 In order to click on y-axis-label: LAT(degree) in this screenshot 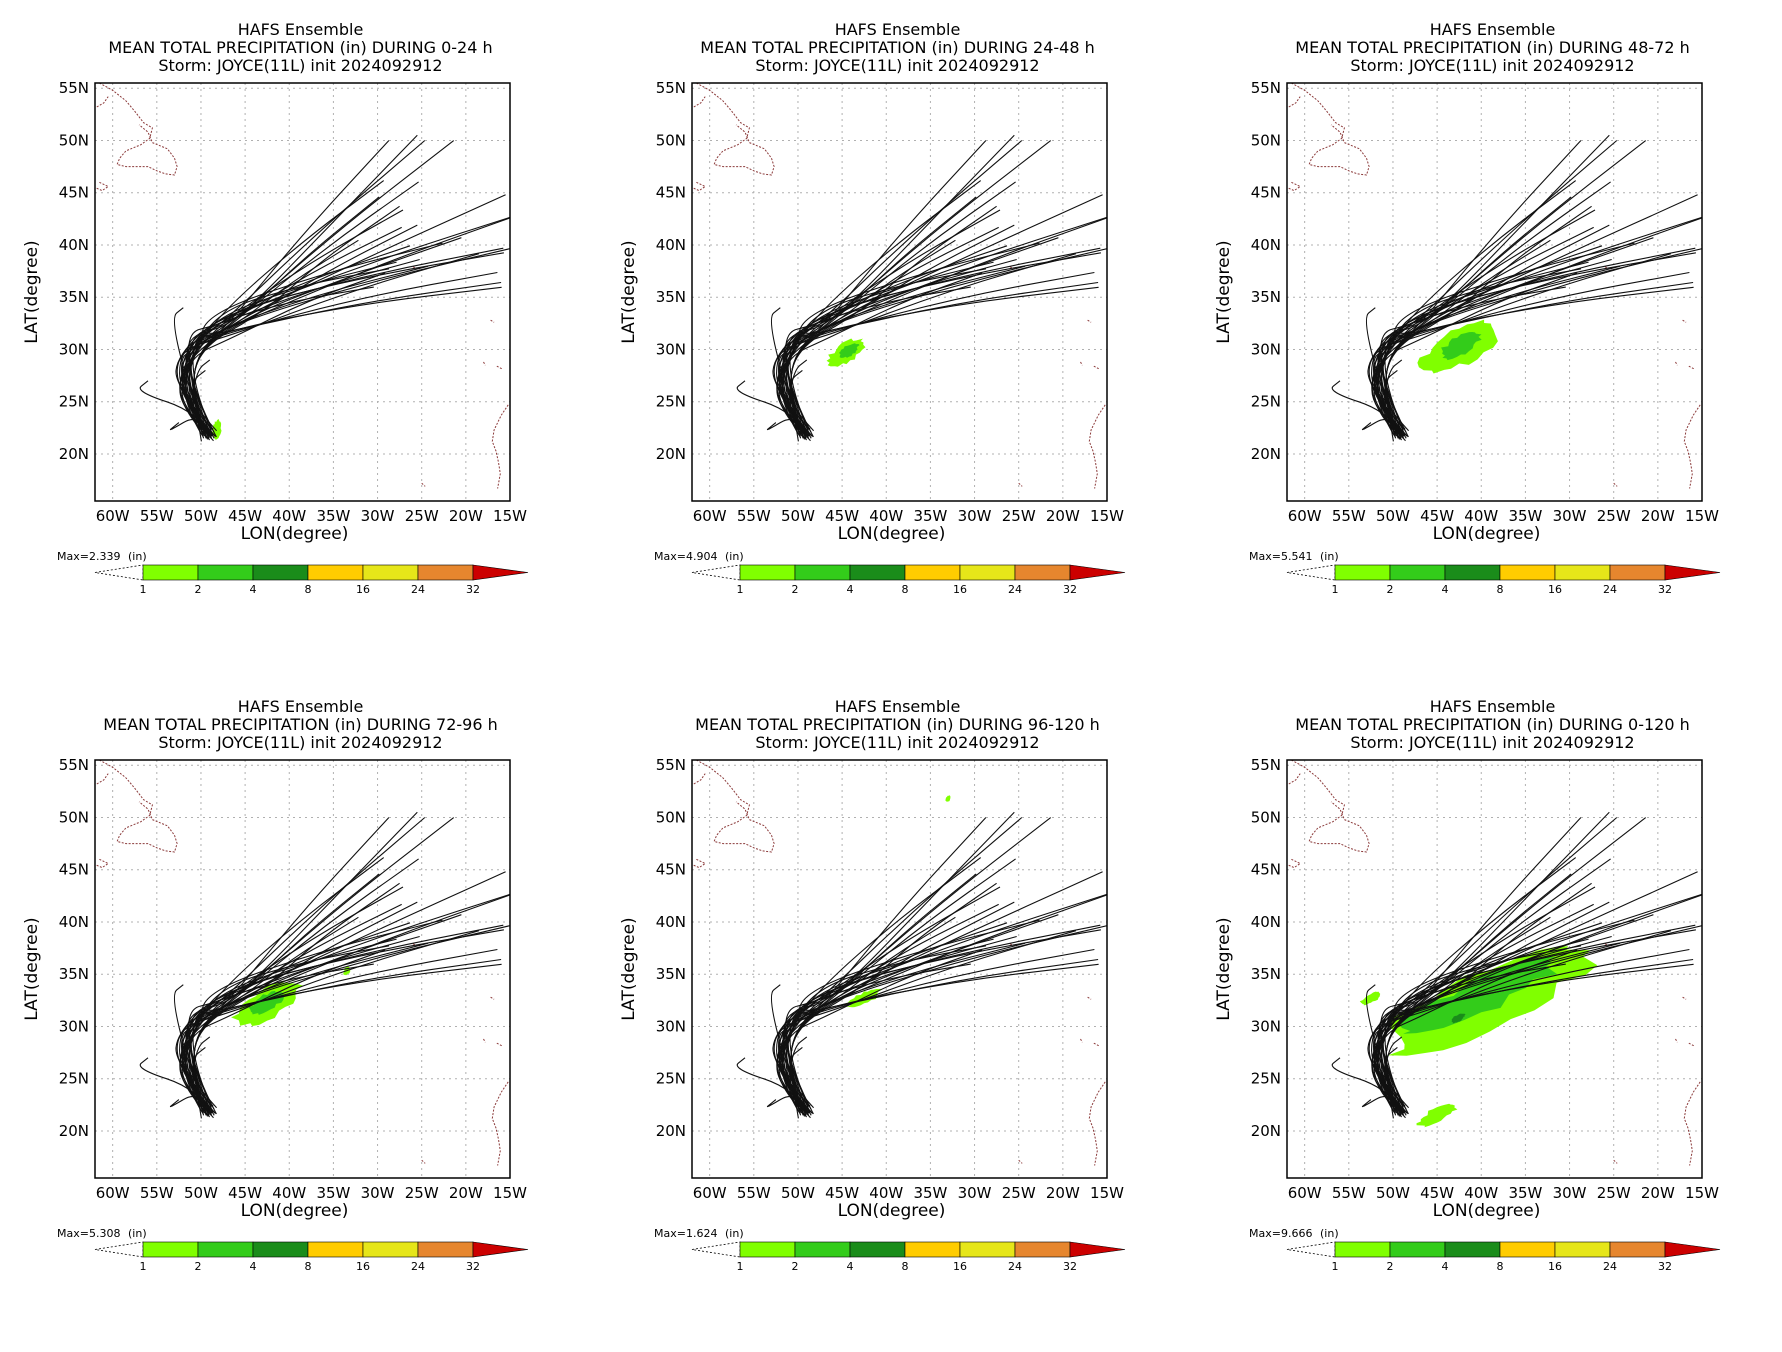, I will do `click(1224, 968)`.